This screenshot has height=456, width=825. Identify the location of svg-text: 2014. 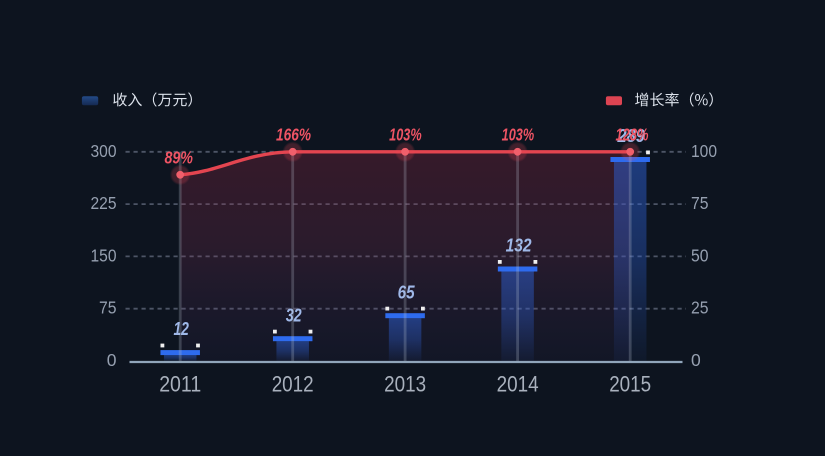
(518, 383).